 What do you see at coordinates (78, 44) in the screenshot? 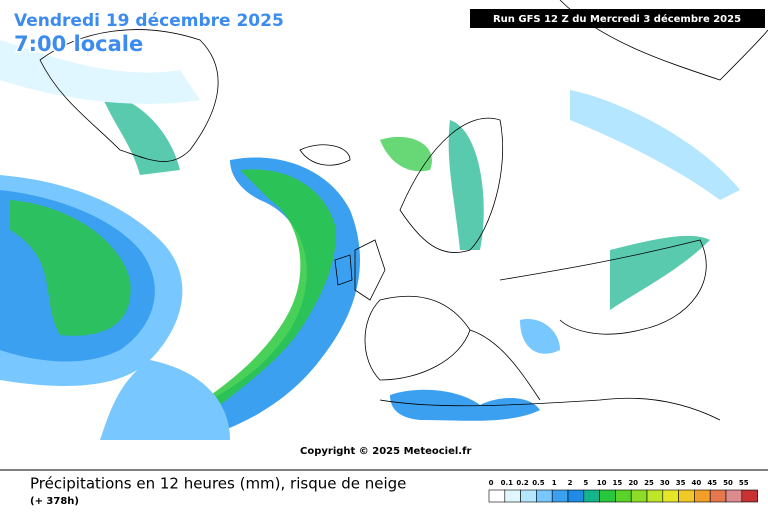
I see `forecast-time: 7:00 locale` at bounding box center [78, 44].